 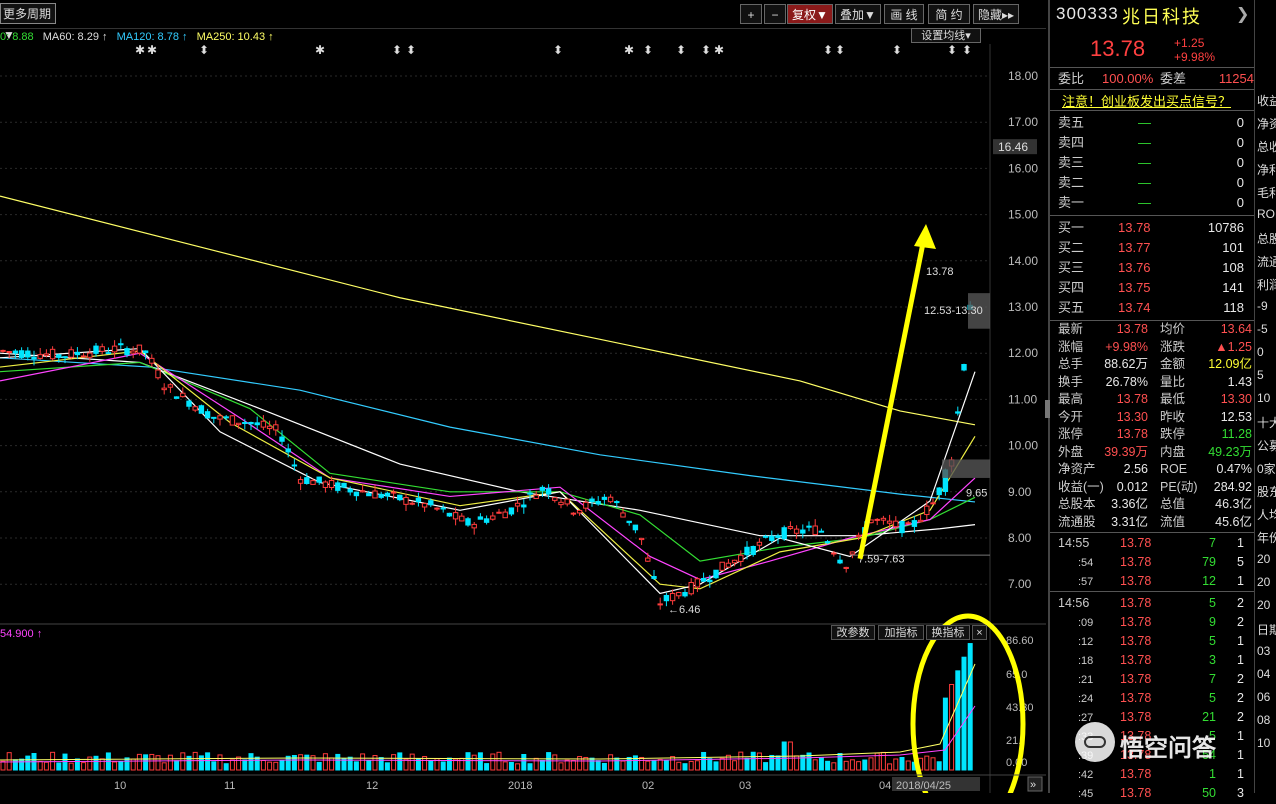 I want to click on f10-item: ROE, so click(x=1266, y=214).